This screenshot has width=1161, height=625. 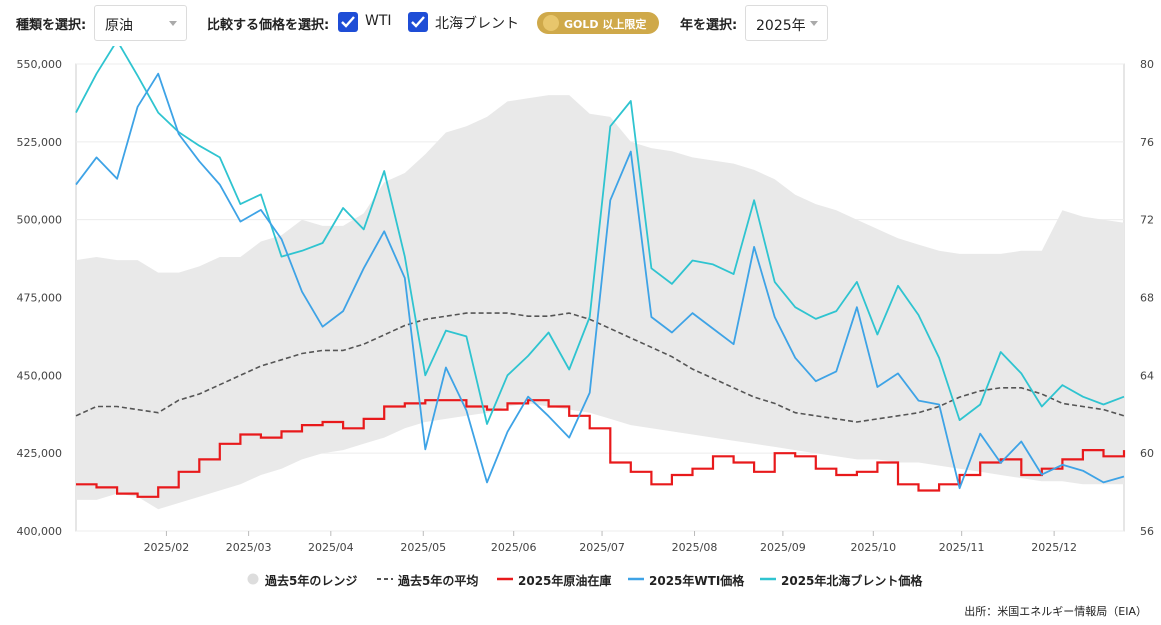 What do you see at coordinates (962, 547) in the screenshot?
I see `x-tick-label: 2025/11` at bounding box center [962, 547].